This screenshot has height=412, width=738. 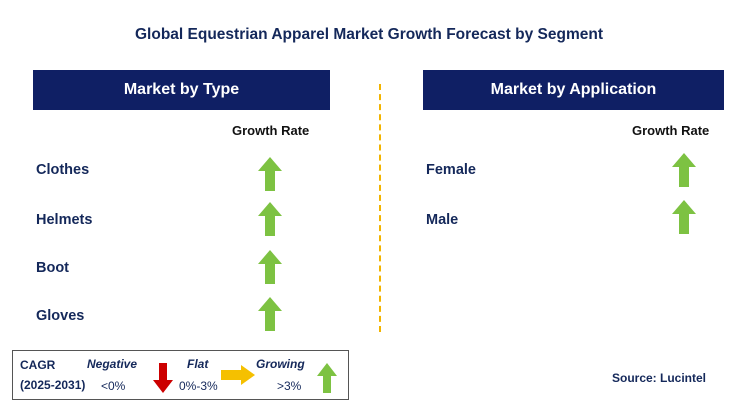 I want to click on right-arrow-icon, so click(x=238, y=375).